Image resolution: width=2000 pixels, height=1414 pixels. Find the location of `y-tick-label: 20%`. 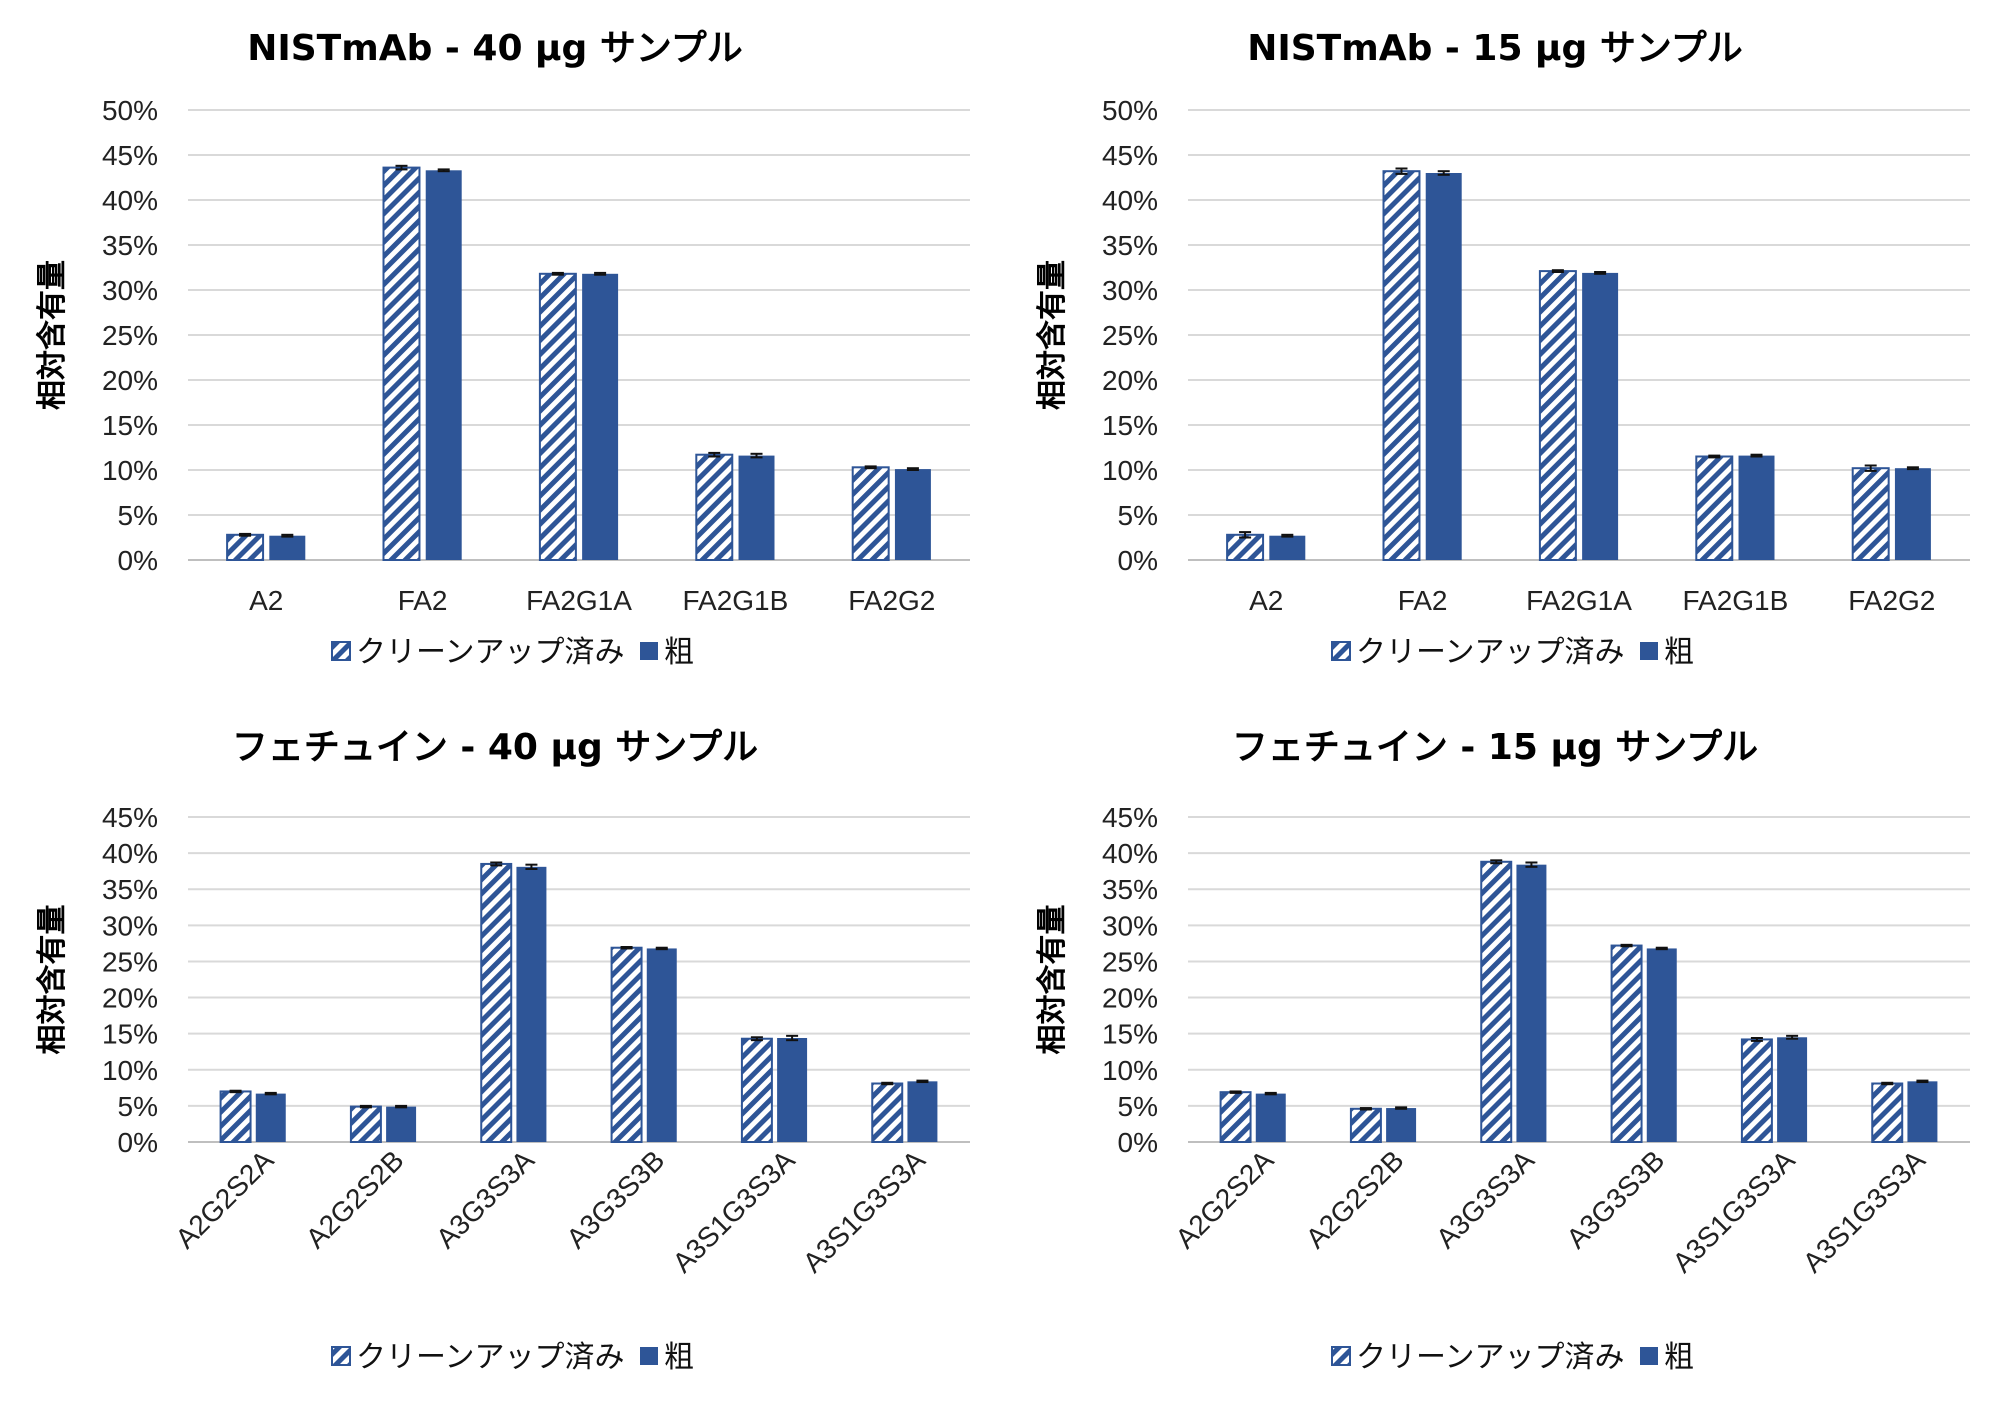

y-tick-label: 20% is located at coordinates (1130, 998).